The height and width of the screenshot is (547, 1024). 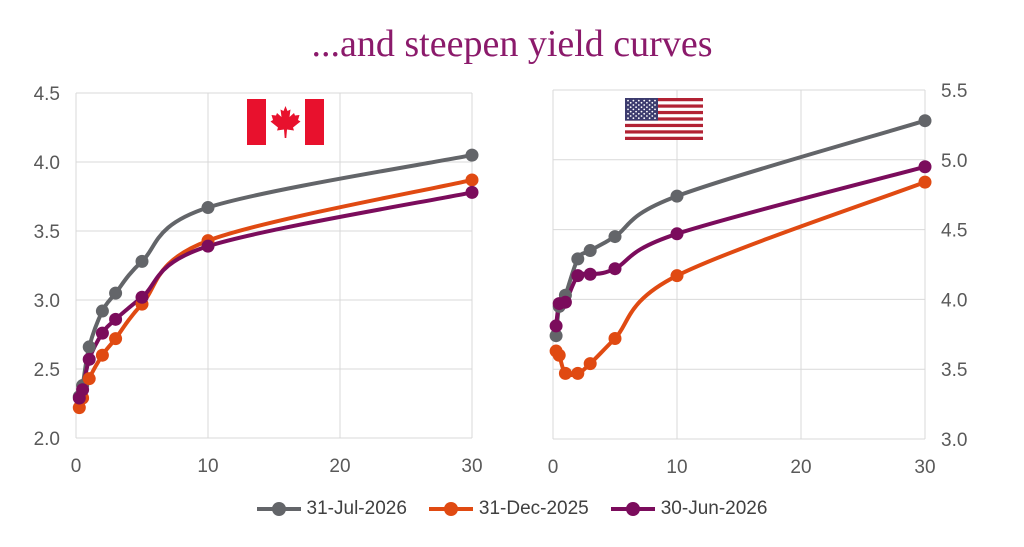 I want to click on y-tick-label: 5.5, so click(x=954, y=91).